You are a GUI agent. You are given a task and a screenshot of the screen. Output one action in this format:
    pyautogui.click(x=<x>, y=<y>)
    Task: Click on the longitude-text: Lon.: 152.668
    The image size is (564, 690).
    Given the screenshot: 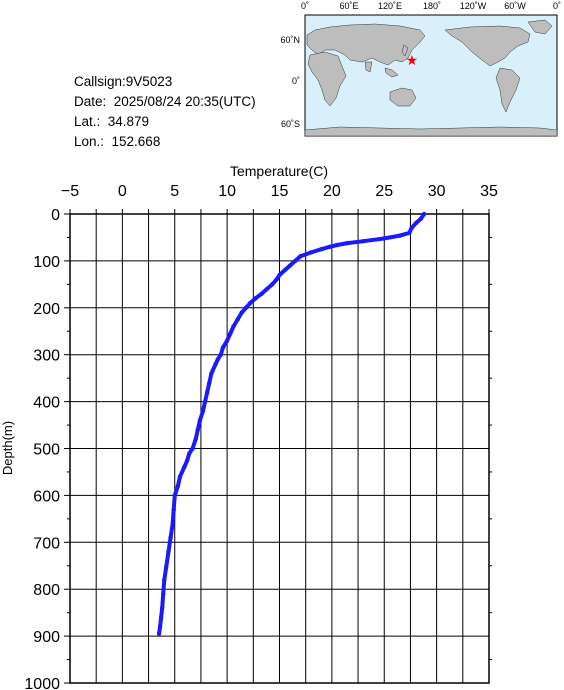 What is the action you would take?
    pyautogui.click(x=117, y=141)
    